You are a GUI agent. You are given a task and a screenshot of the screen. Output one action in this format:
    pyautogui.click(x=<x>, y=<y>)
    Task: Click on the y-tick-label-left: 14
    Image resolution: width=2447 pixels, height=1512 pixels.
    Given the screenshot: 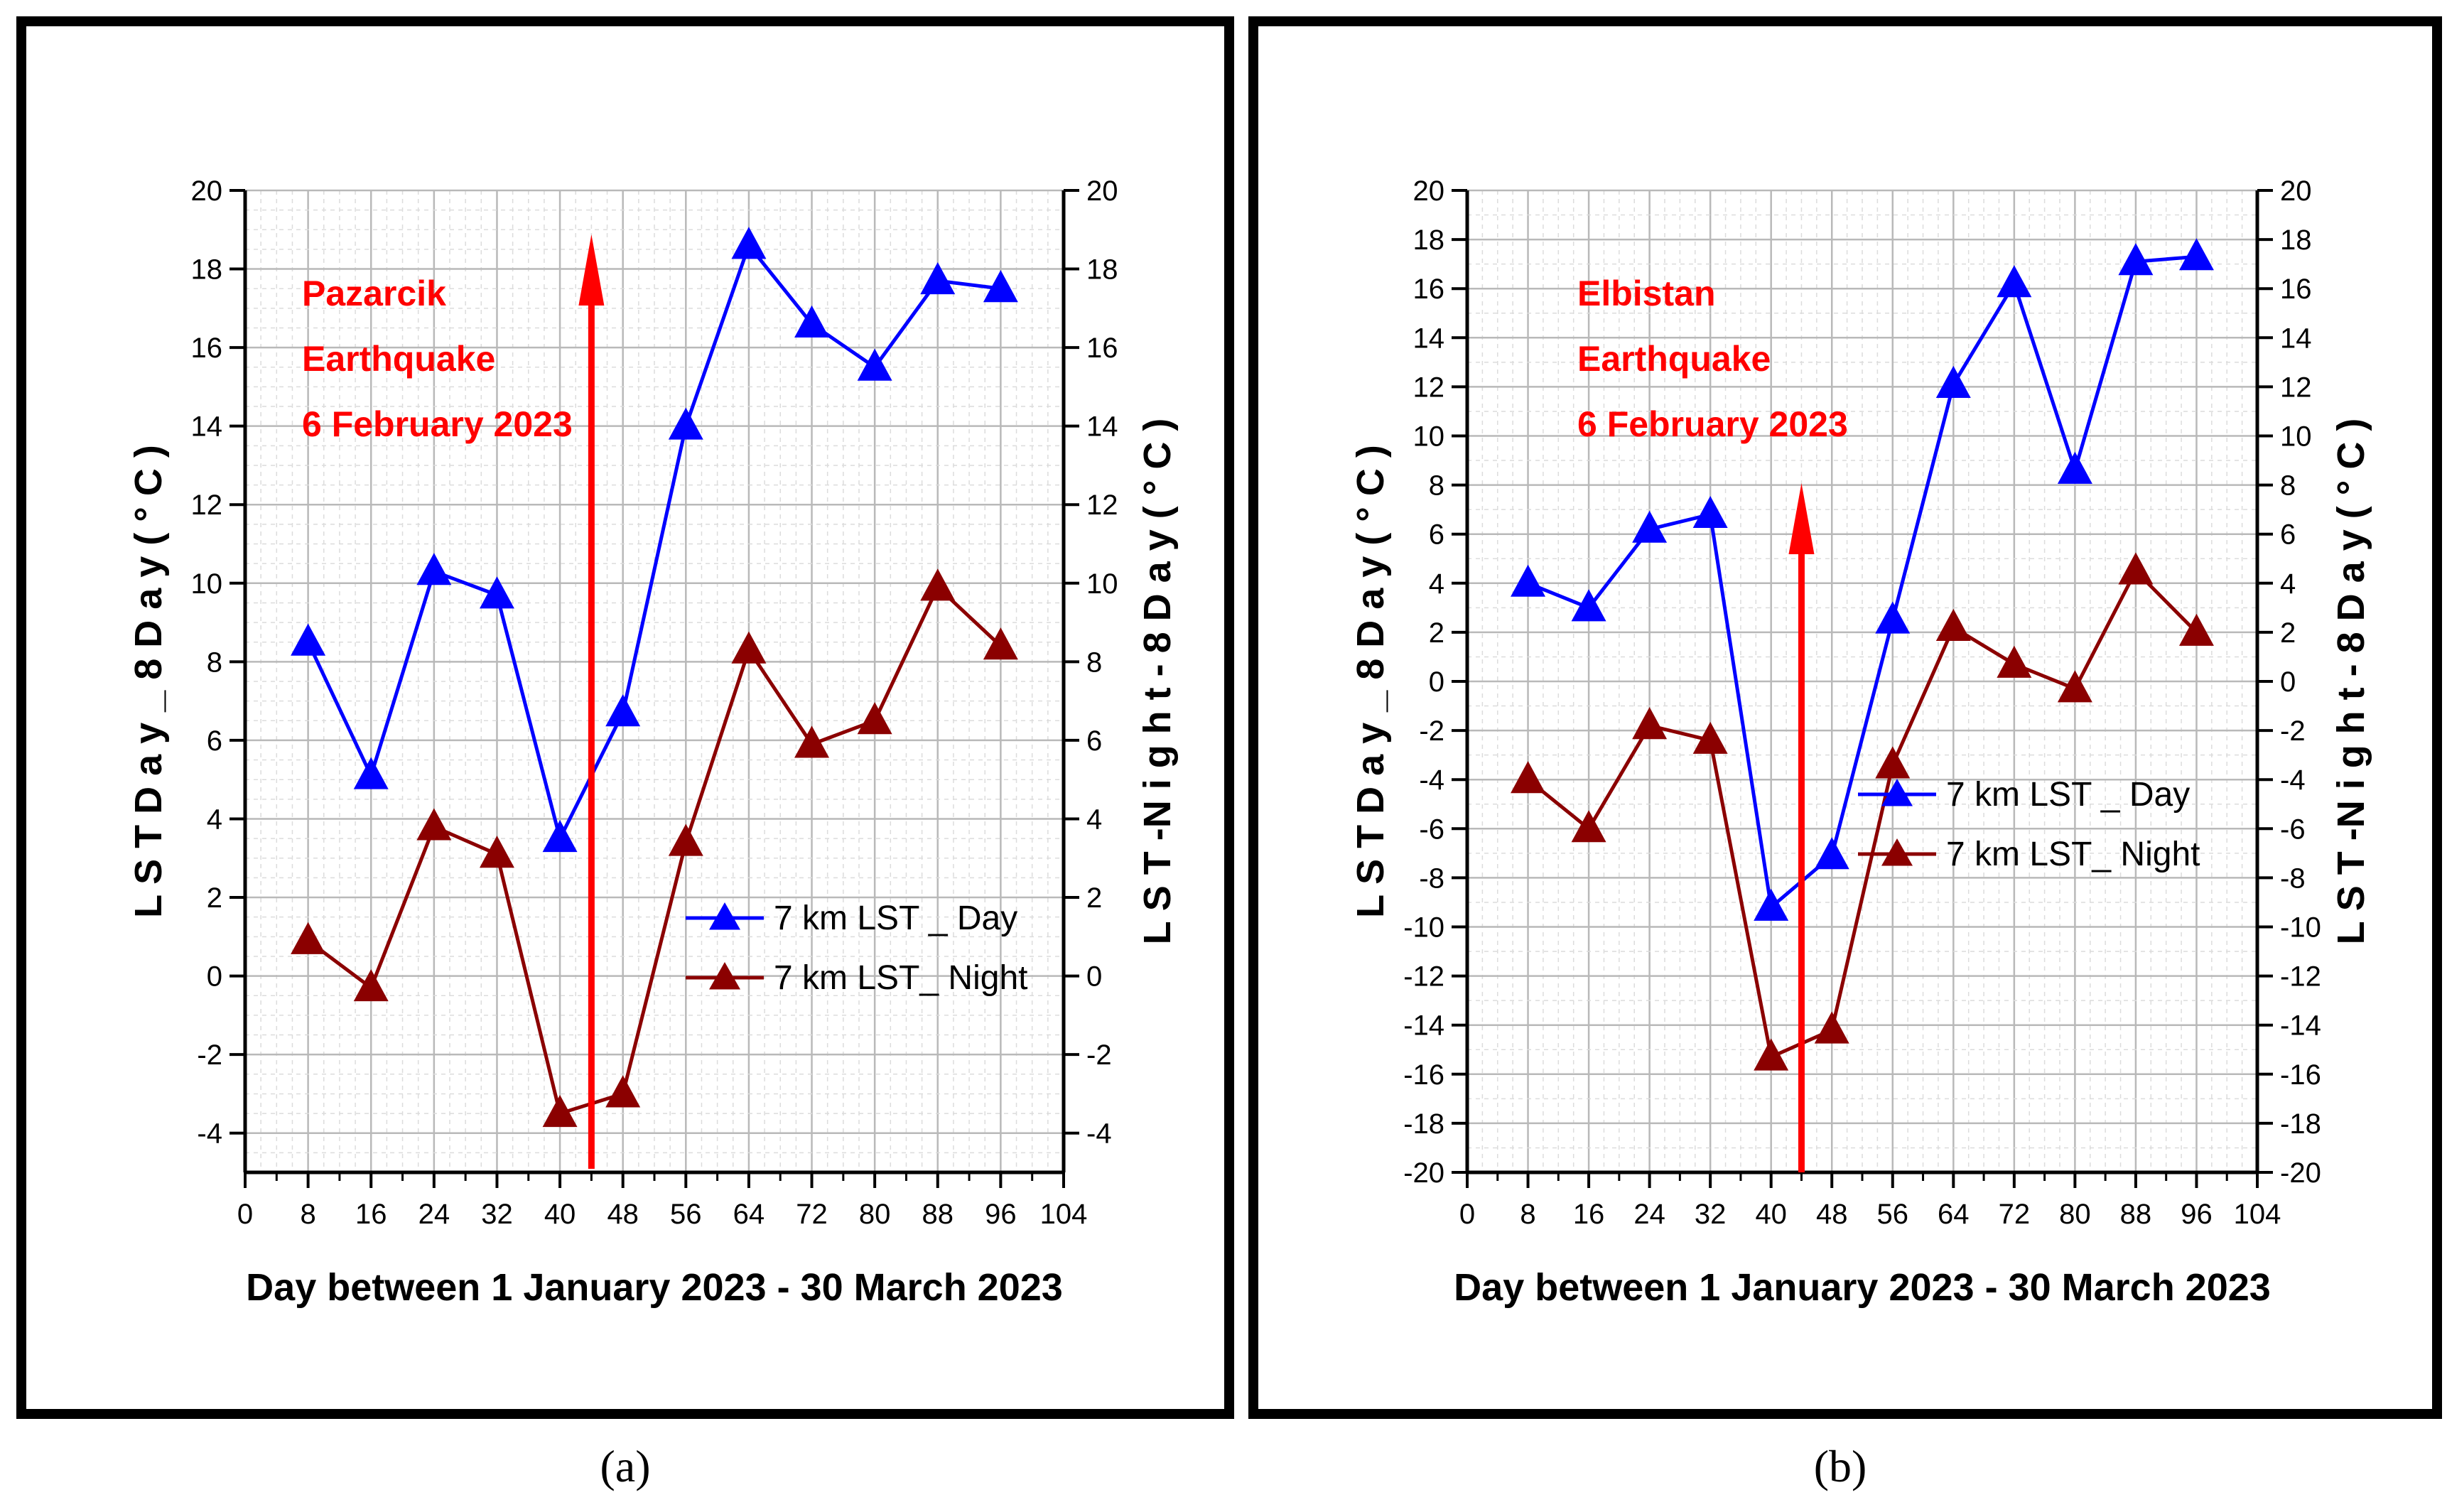 What is the action you would take?
    pyautogui.click(x=1429, y=338)
    